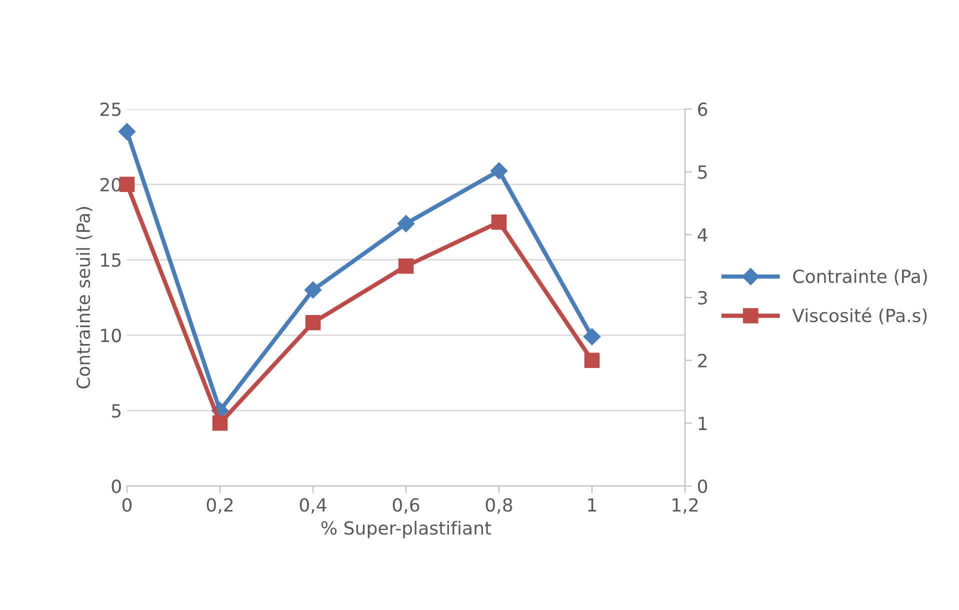 Image resolution: width=959 pixels, height=610 pixels. Describe the element at coordinates (116, 411) in the screenshot. I see `y-tick-label: 5` at that location.